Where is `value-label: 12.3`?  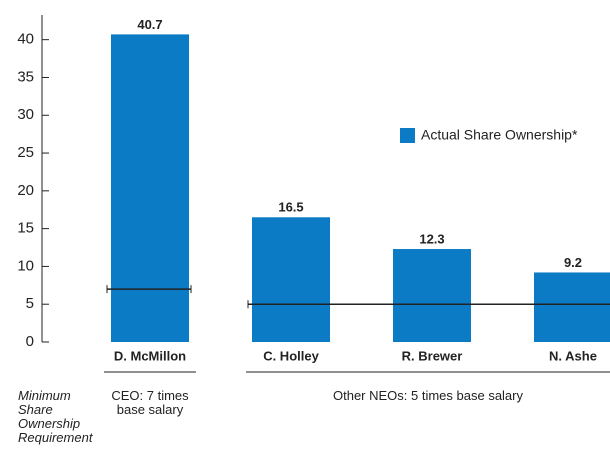
value-label: 12.3 is located at coordinates (431, 238).